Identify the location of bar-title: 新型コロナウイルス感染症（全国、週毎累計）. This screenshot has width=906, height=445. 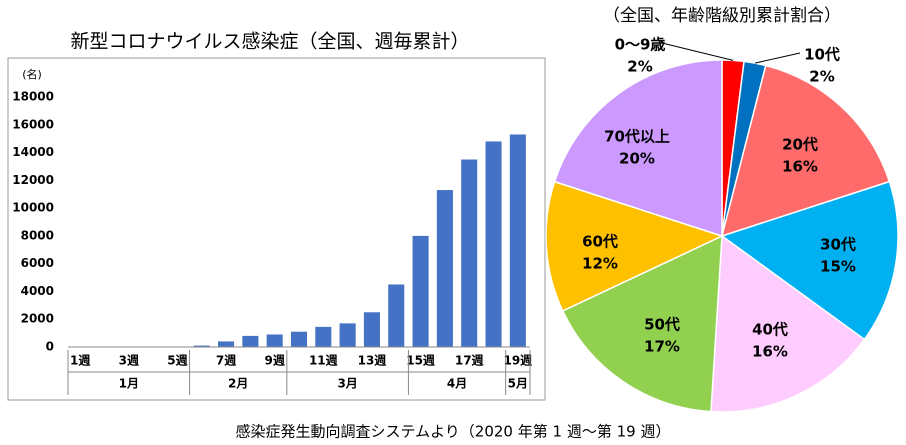
(269, 42).